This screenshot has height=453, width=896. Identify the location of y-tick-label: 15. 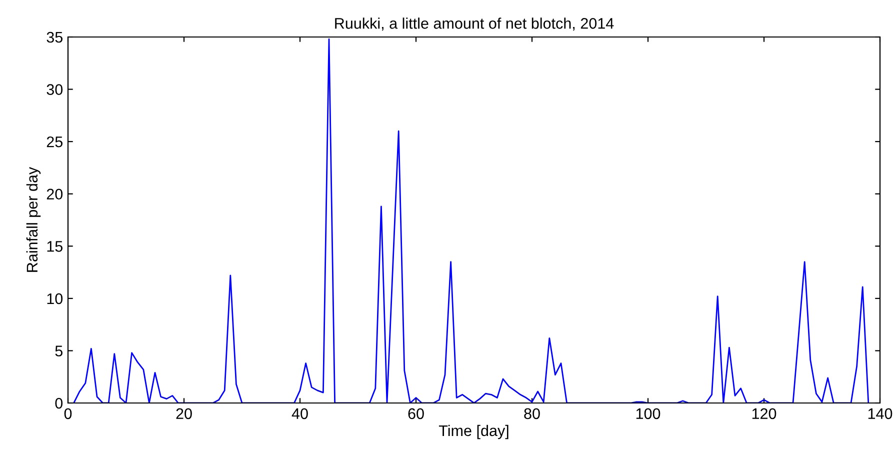
(54, 246).